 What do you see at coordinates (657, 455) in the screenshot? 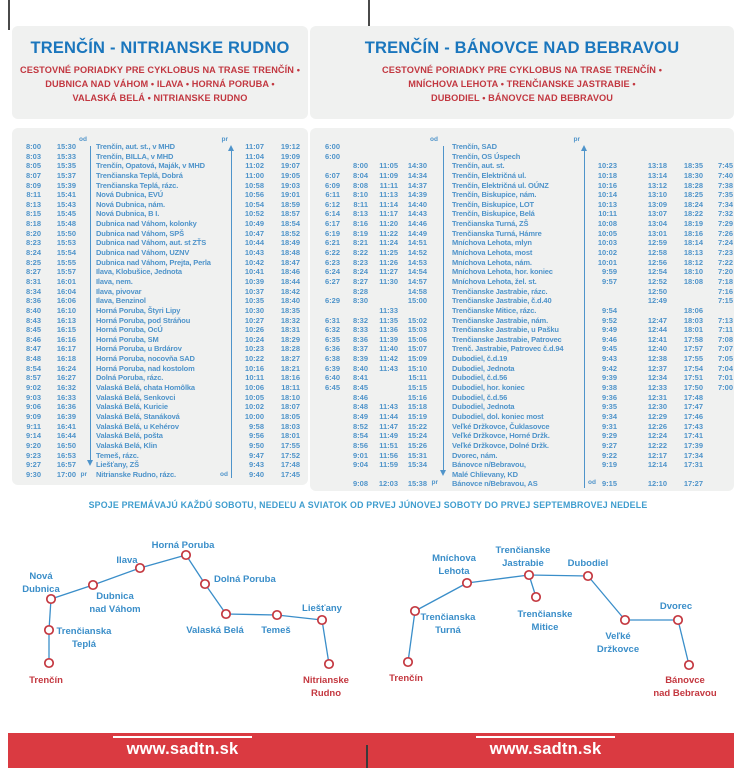
I see `return-time-2: 12:17` at bounding box center [657, 455].